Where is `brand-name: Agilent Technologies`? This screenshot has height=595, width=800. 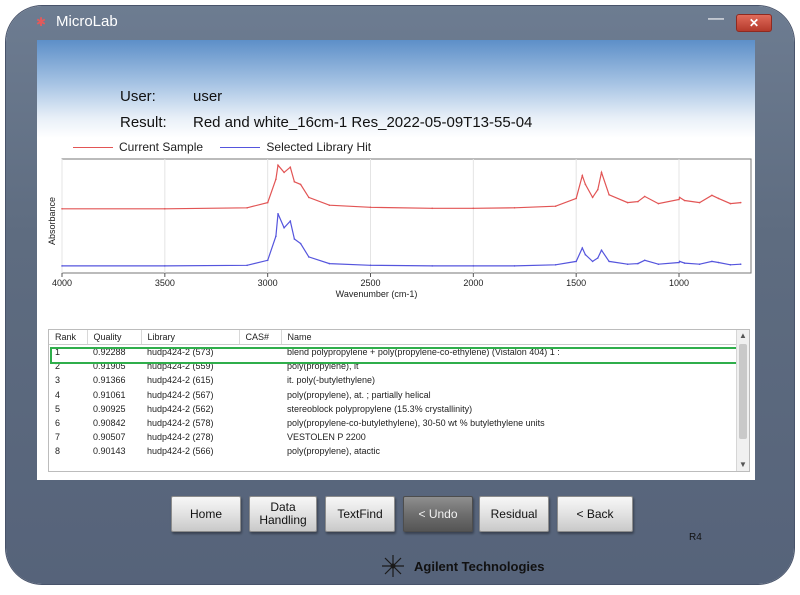 brand-name: Agilent Technologies is located at coordinates (479, 566).